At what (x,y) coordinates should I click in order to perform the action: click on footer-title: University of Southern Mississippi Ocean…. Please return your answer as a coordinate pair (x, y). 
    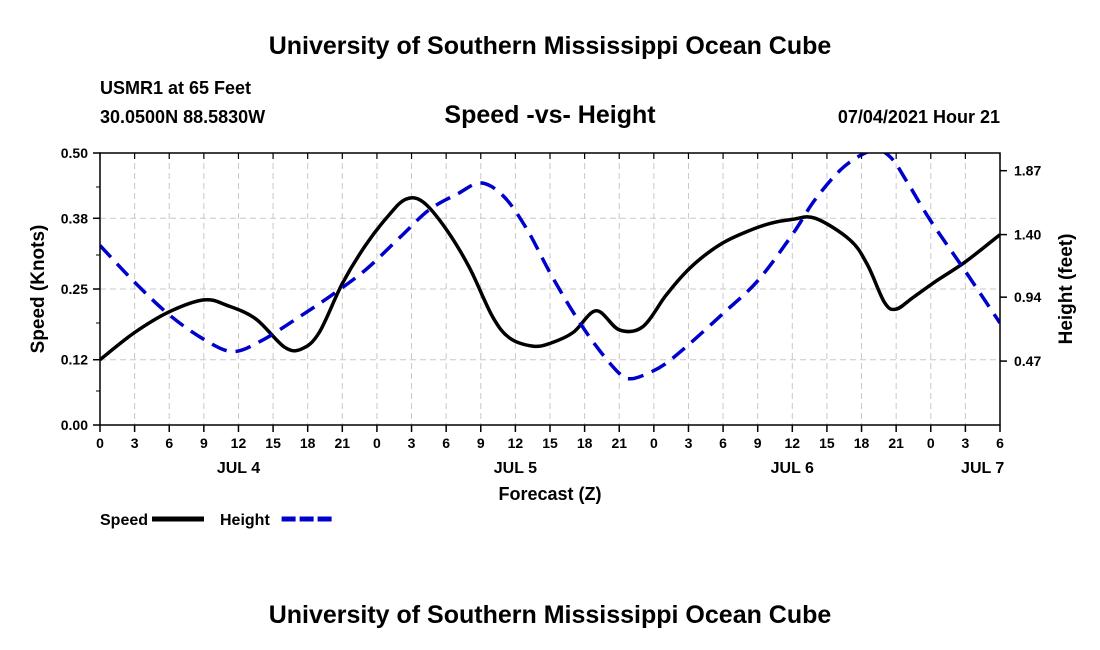
    Looking at the image, I should click on (550, 615).